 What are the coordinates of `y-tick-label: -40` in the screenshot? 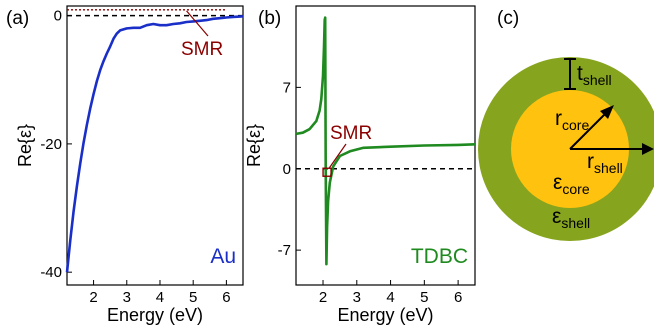 It's located at (51, 272).